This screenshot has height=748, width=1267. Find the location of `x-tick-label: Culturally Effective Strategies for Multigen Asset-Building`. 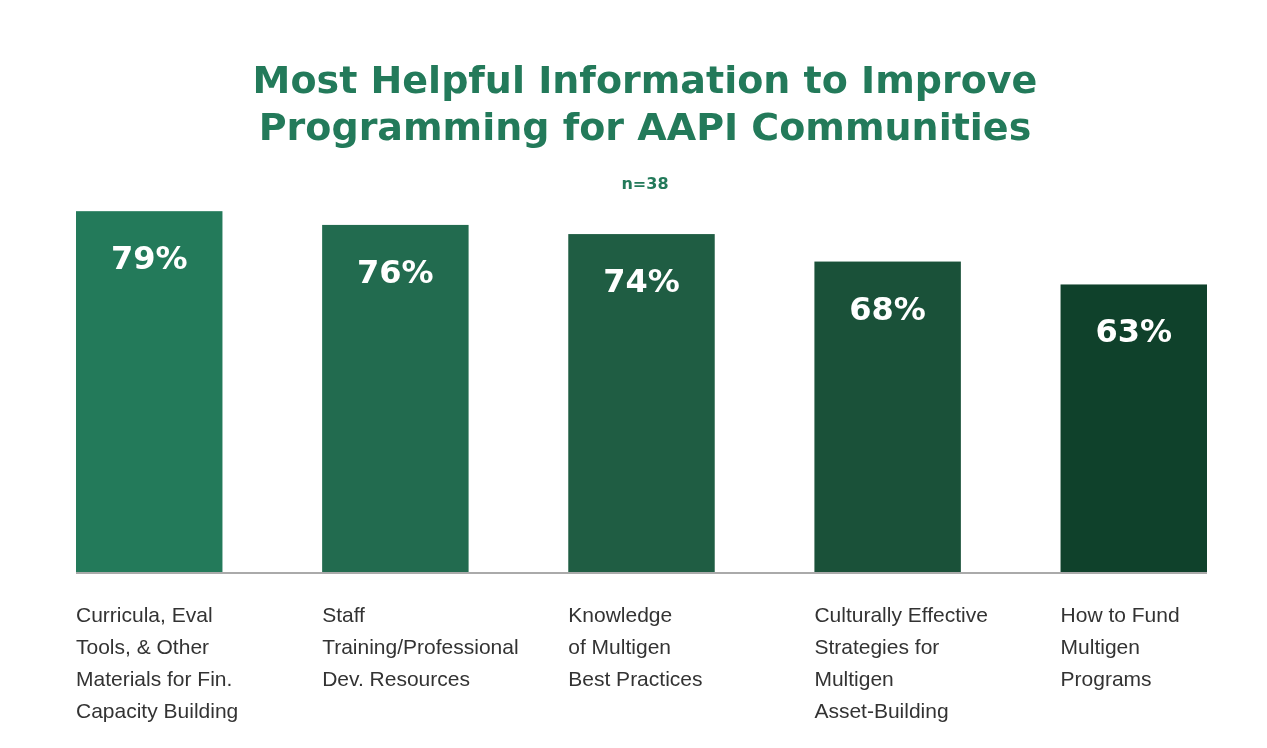

x-tick-label: Culturally Effective Strategies for Multigen Asset-Building is located at coordinates (901, 662).